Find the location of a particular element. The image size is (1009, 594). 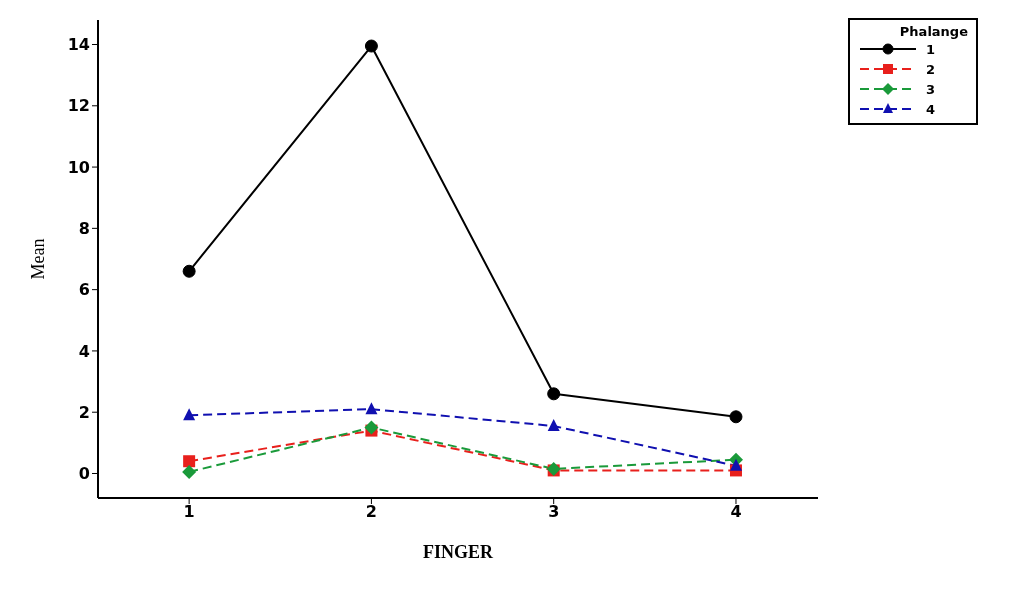

y-axis-title: Mean is located at coordinates (38, 259).